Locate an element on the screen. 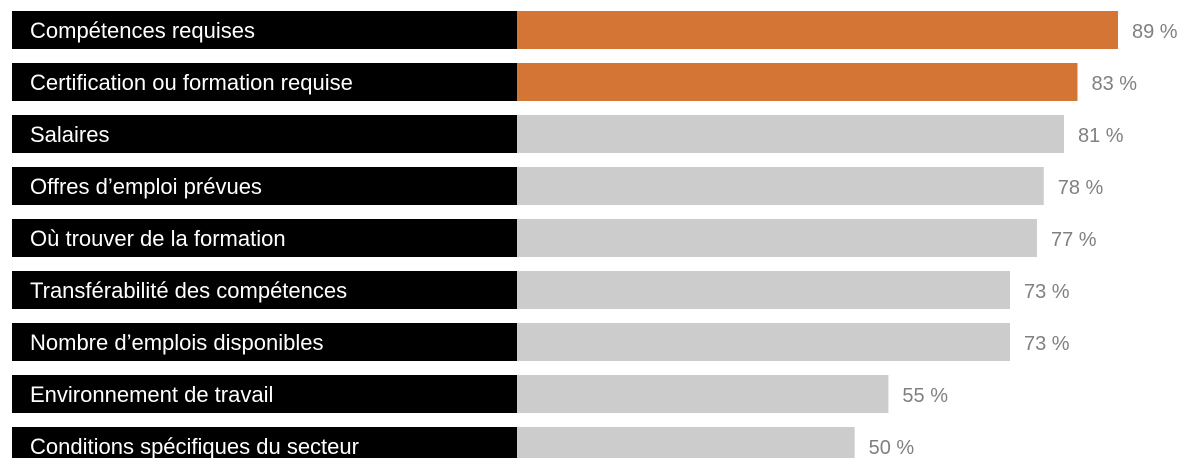 The image size is (1194, 458). chart-row: Environnement de travail 55 % is located at coordinates (480, 394).